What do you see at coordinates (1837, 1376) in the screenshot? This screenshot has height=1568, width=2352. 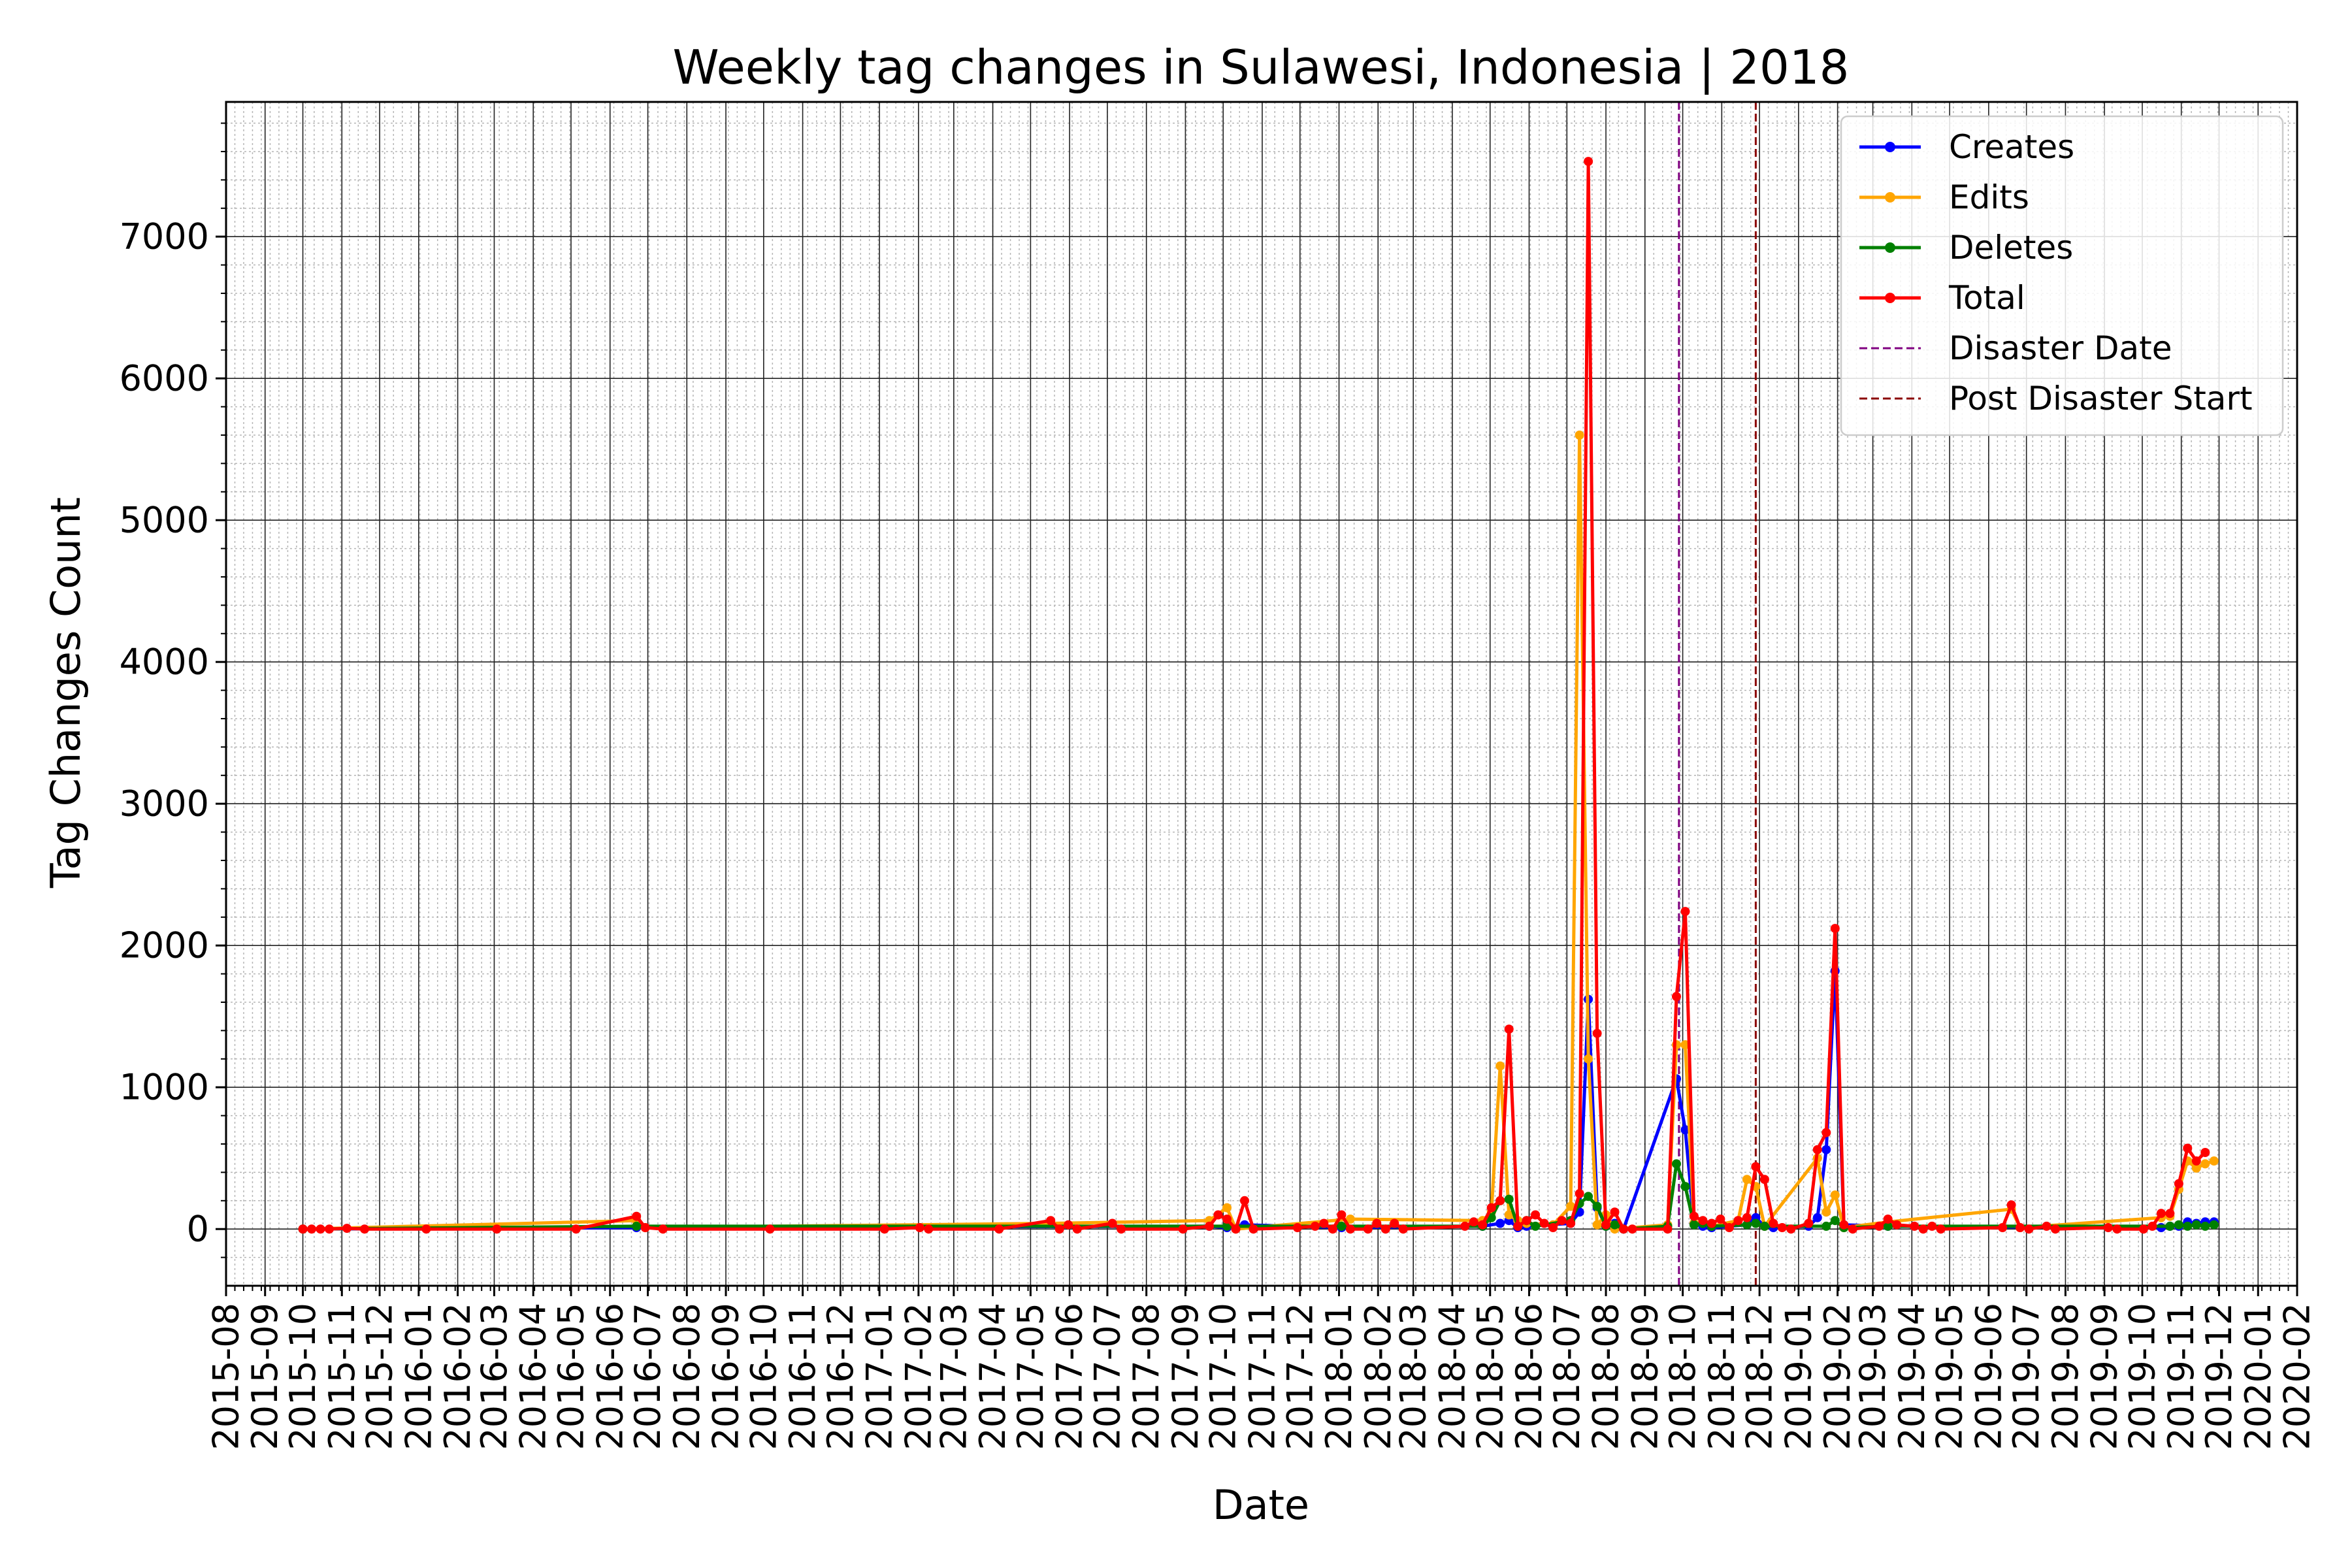 I see `x-tick-label: 2019-02` at bounding box center [1837, 1376].